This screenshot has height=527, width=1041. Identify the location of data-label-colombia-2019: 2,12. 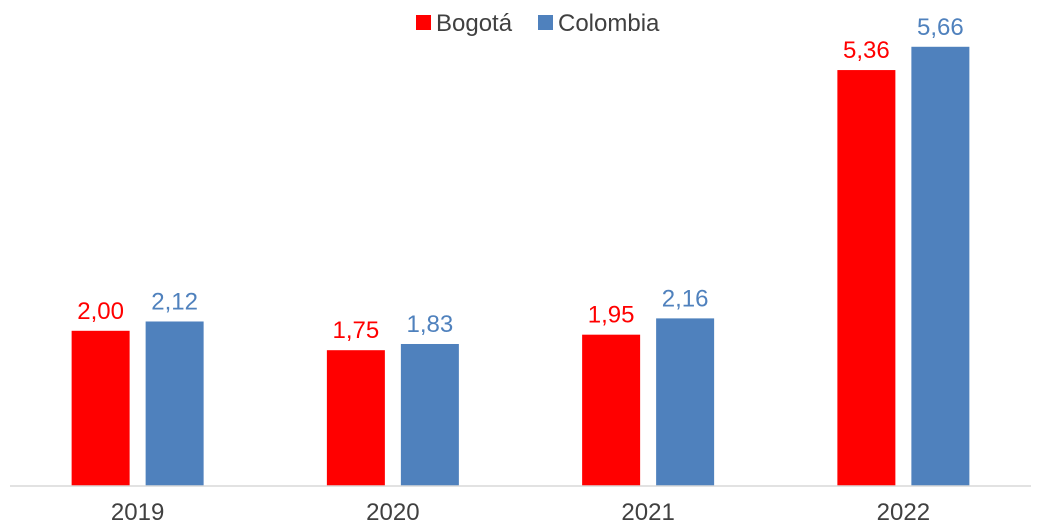
(174, 301).